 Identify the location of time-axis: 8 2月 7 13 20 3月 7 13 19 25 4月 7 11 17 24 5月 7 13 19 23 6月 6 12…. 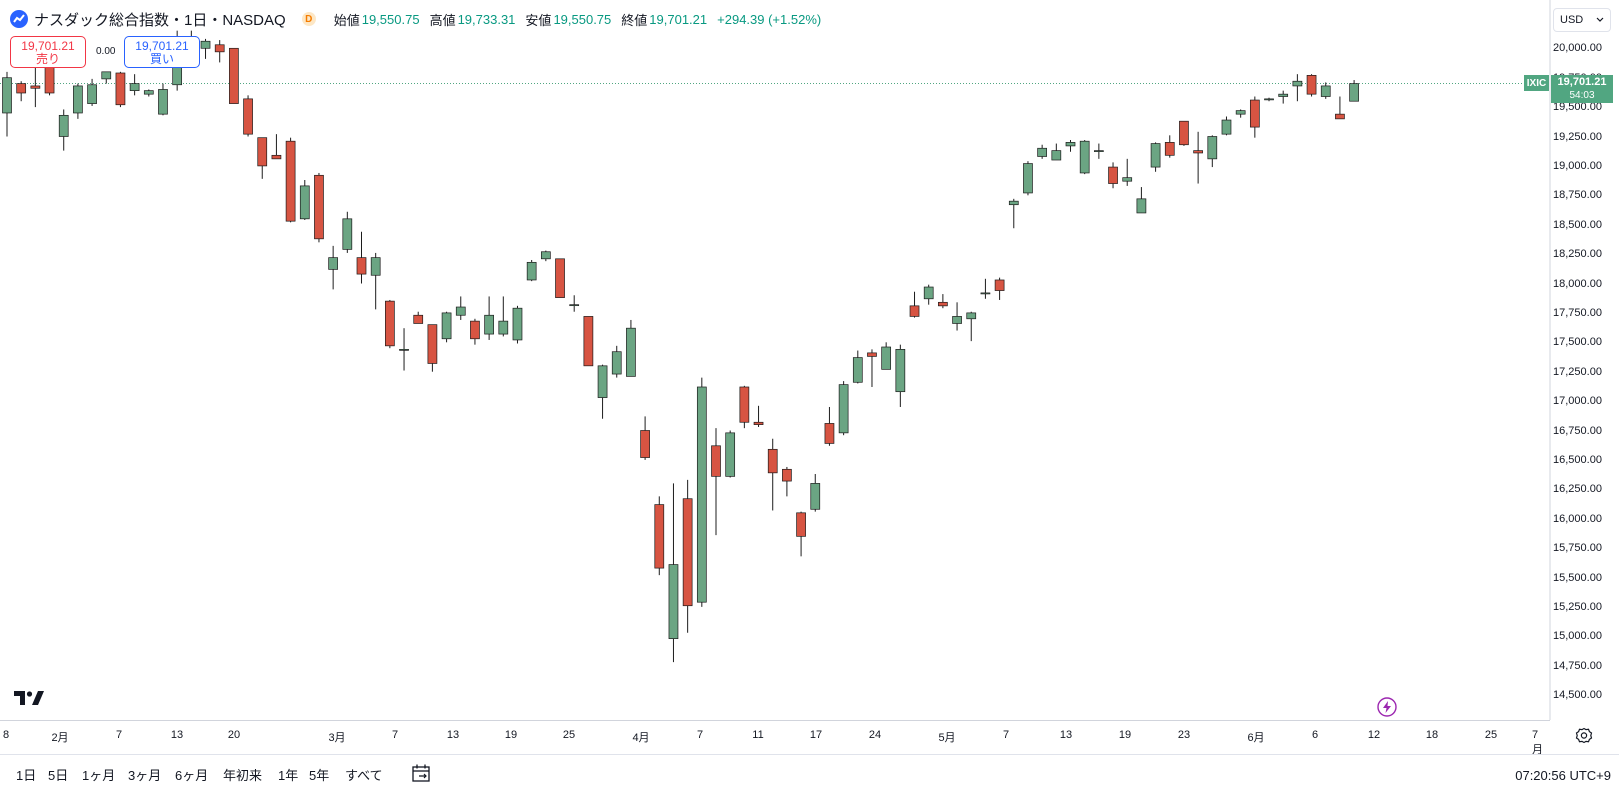
(775, 738).